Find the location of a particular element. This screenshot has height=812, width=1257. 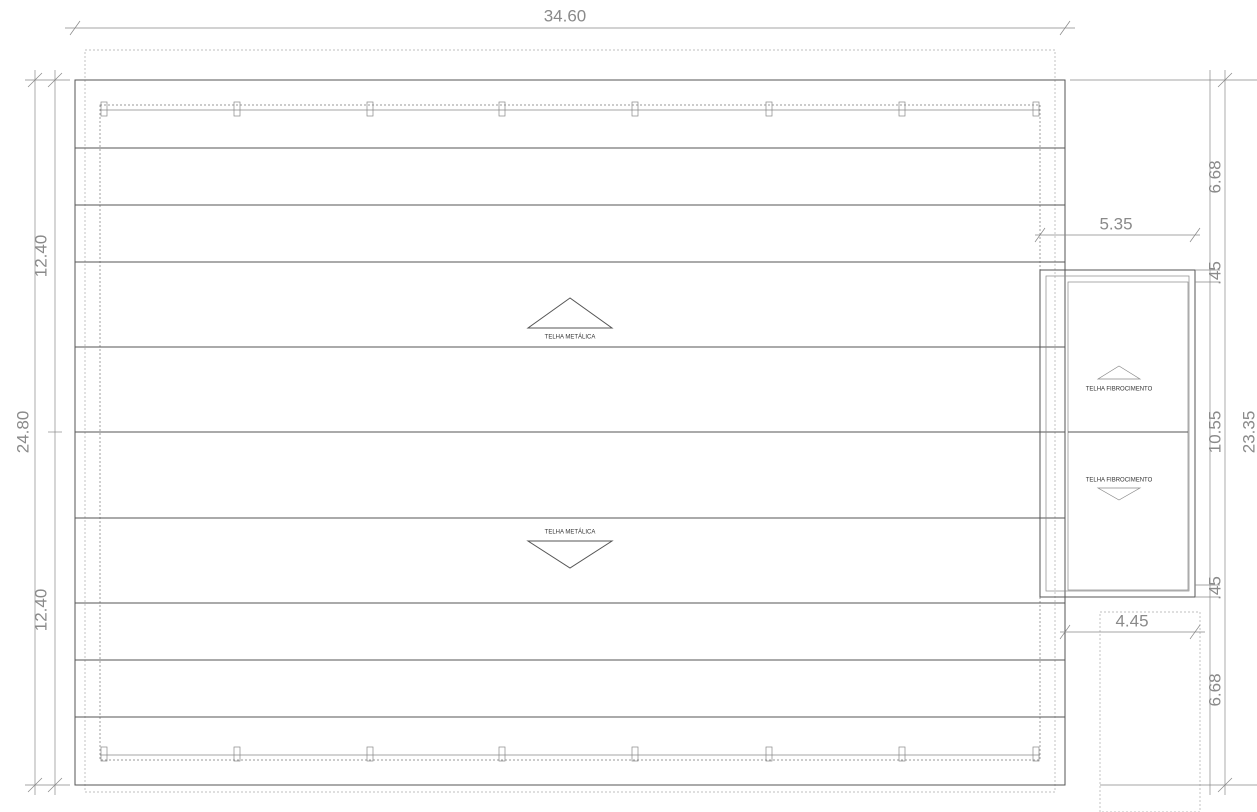

dimension: 24.80 is located at coordinates (22, 432).